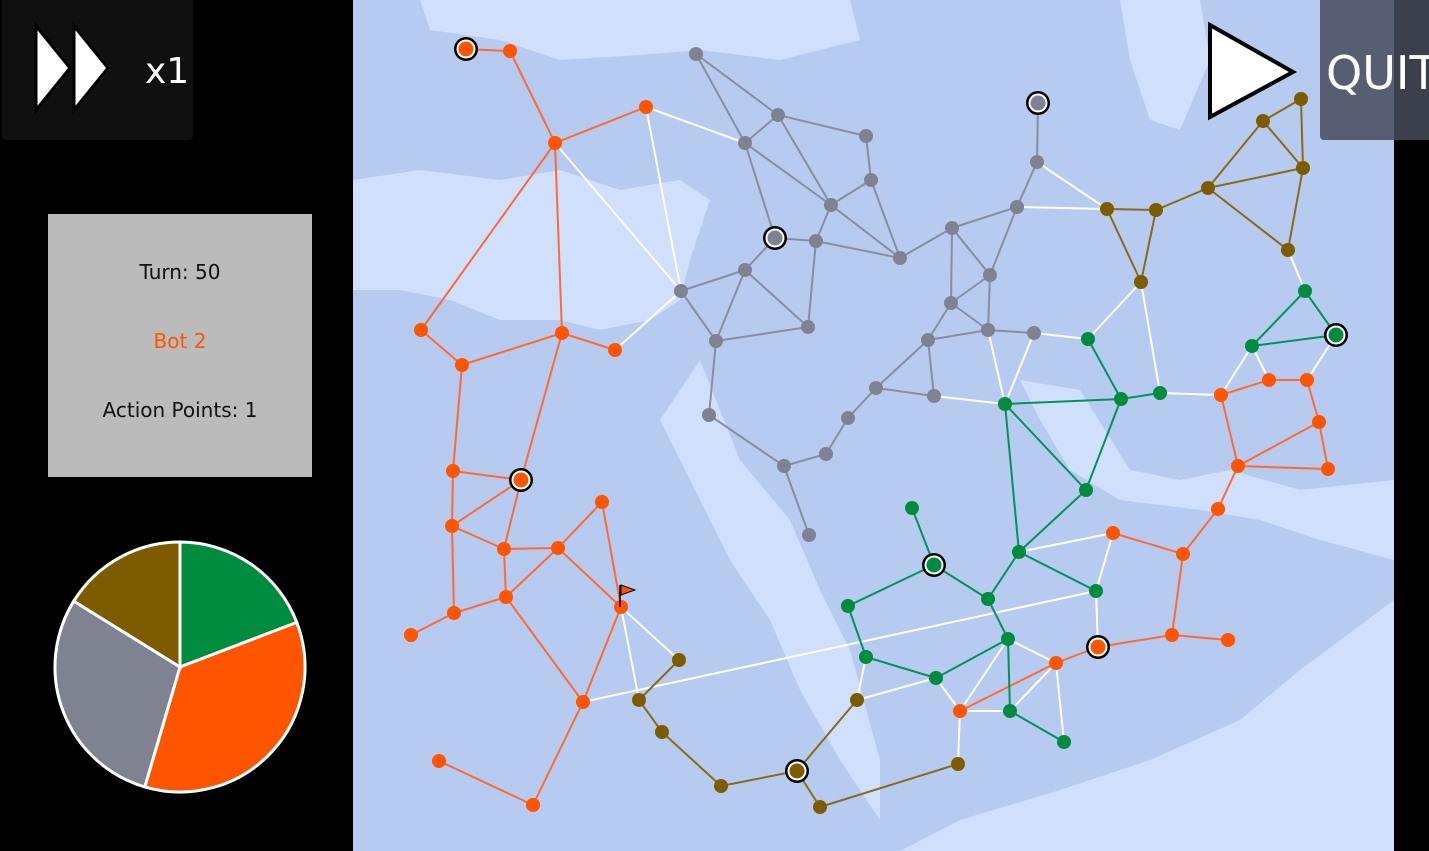 The image size is (1429, 851). What do you see at coordinates (1374, 70) in the screenshot?
I see `quit-button: QUIT` at bounding box center [1374, 70].